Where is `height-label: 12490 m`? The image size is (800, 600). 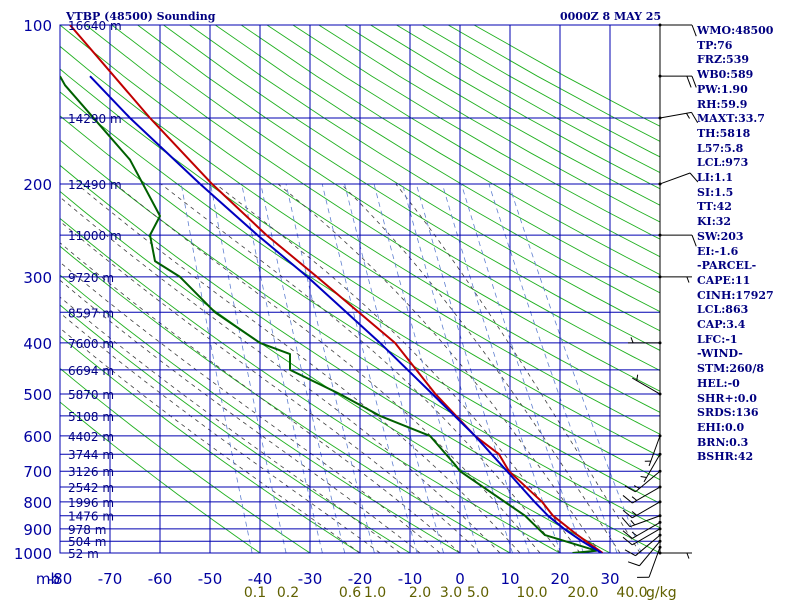 height-label: 12490 m is located at coordinates (95, 185).